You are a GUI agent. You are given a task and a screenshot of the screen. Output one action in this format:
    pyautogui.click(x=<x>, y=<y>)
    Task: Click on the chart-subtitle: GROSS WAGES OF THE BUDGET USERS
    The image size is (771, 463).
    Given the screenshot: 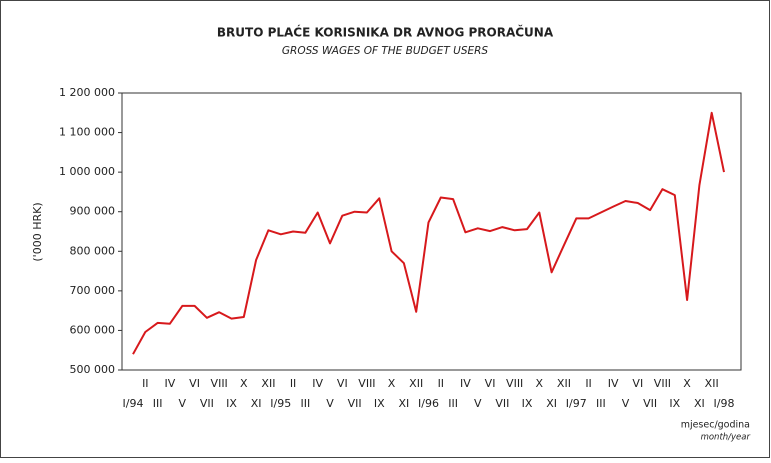 What is the action you would take?
    pyautogui.click(x=385, y=51)
    